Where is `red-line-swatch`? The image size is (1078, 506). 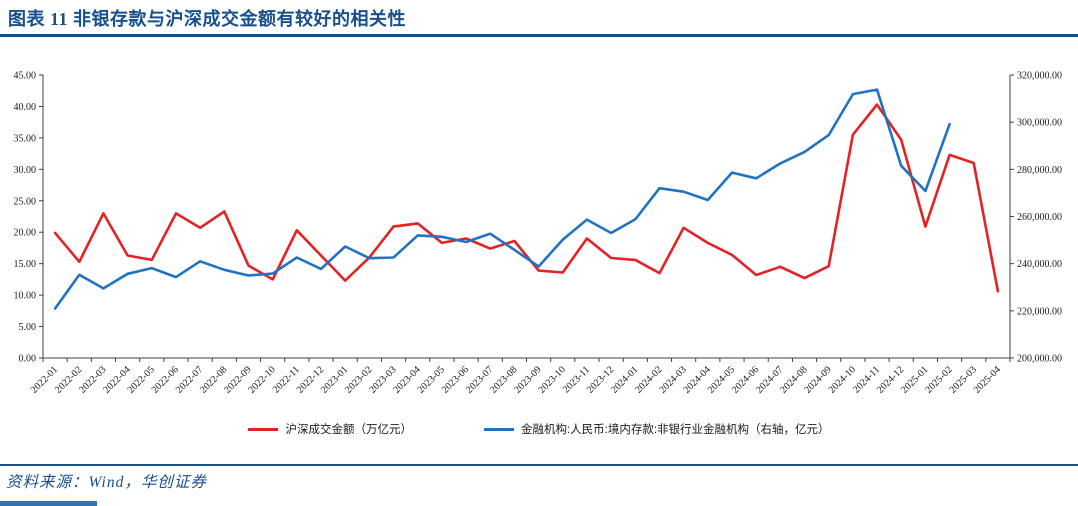
red-line-swatch is located at coordinates (263, 429).